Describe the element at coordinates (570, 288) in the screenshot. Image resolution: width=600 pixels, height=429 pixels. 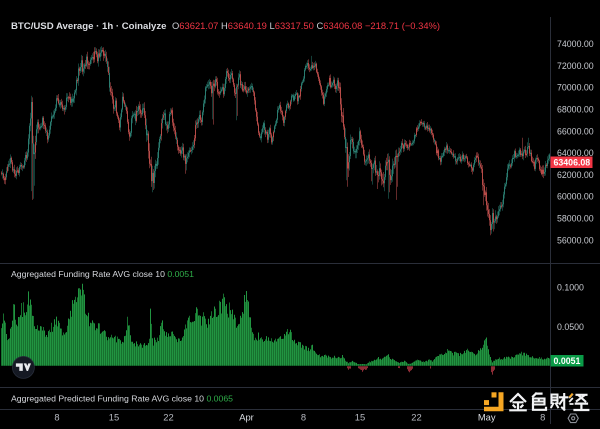
I see `svg-text: 0.1000` at that location.